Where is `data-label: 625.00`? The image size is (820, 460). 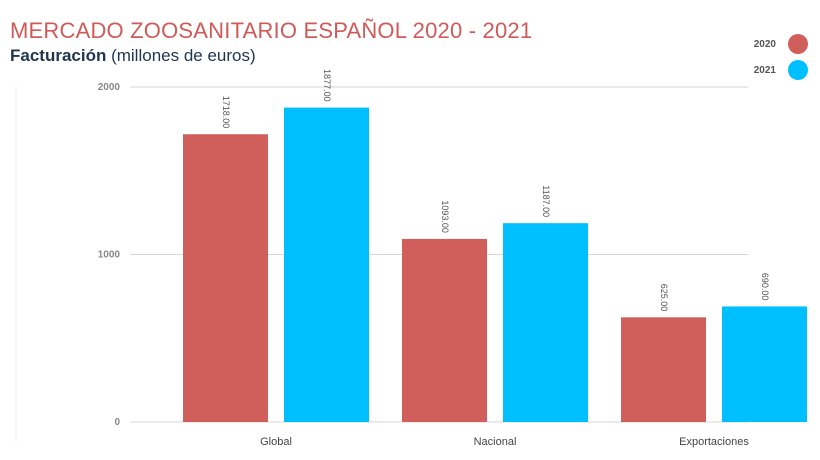 data-label: 625.00 is located at coordinates (664, 298).